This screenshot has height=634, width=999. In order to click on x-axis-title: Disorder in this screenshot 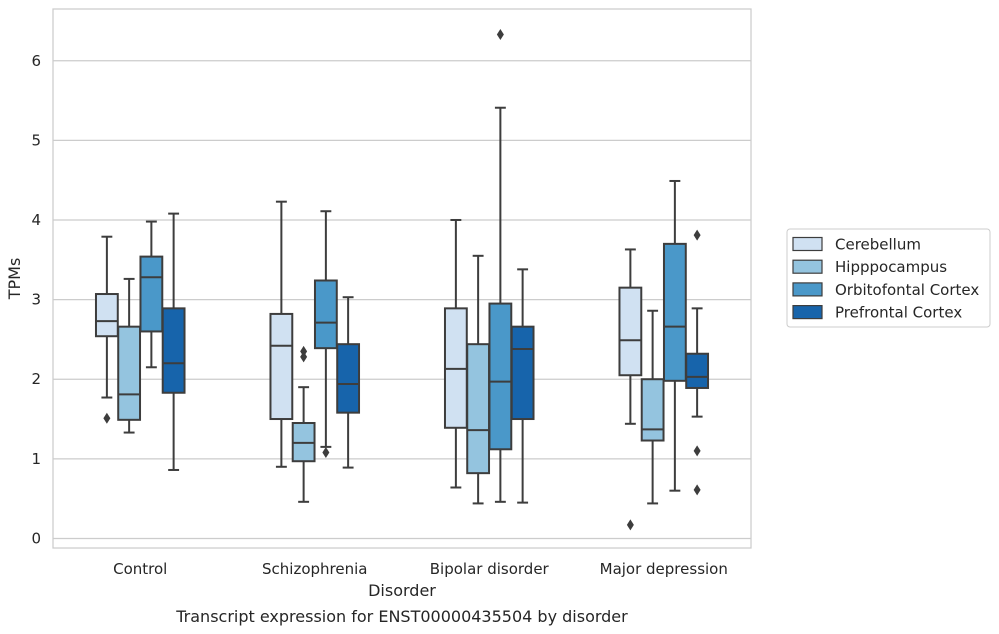, I will do `click(402, 590)`.